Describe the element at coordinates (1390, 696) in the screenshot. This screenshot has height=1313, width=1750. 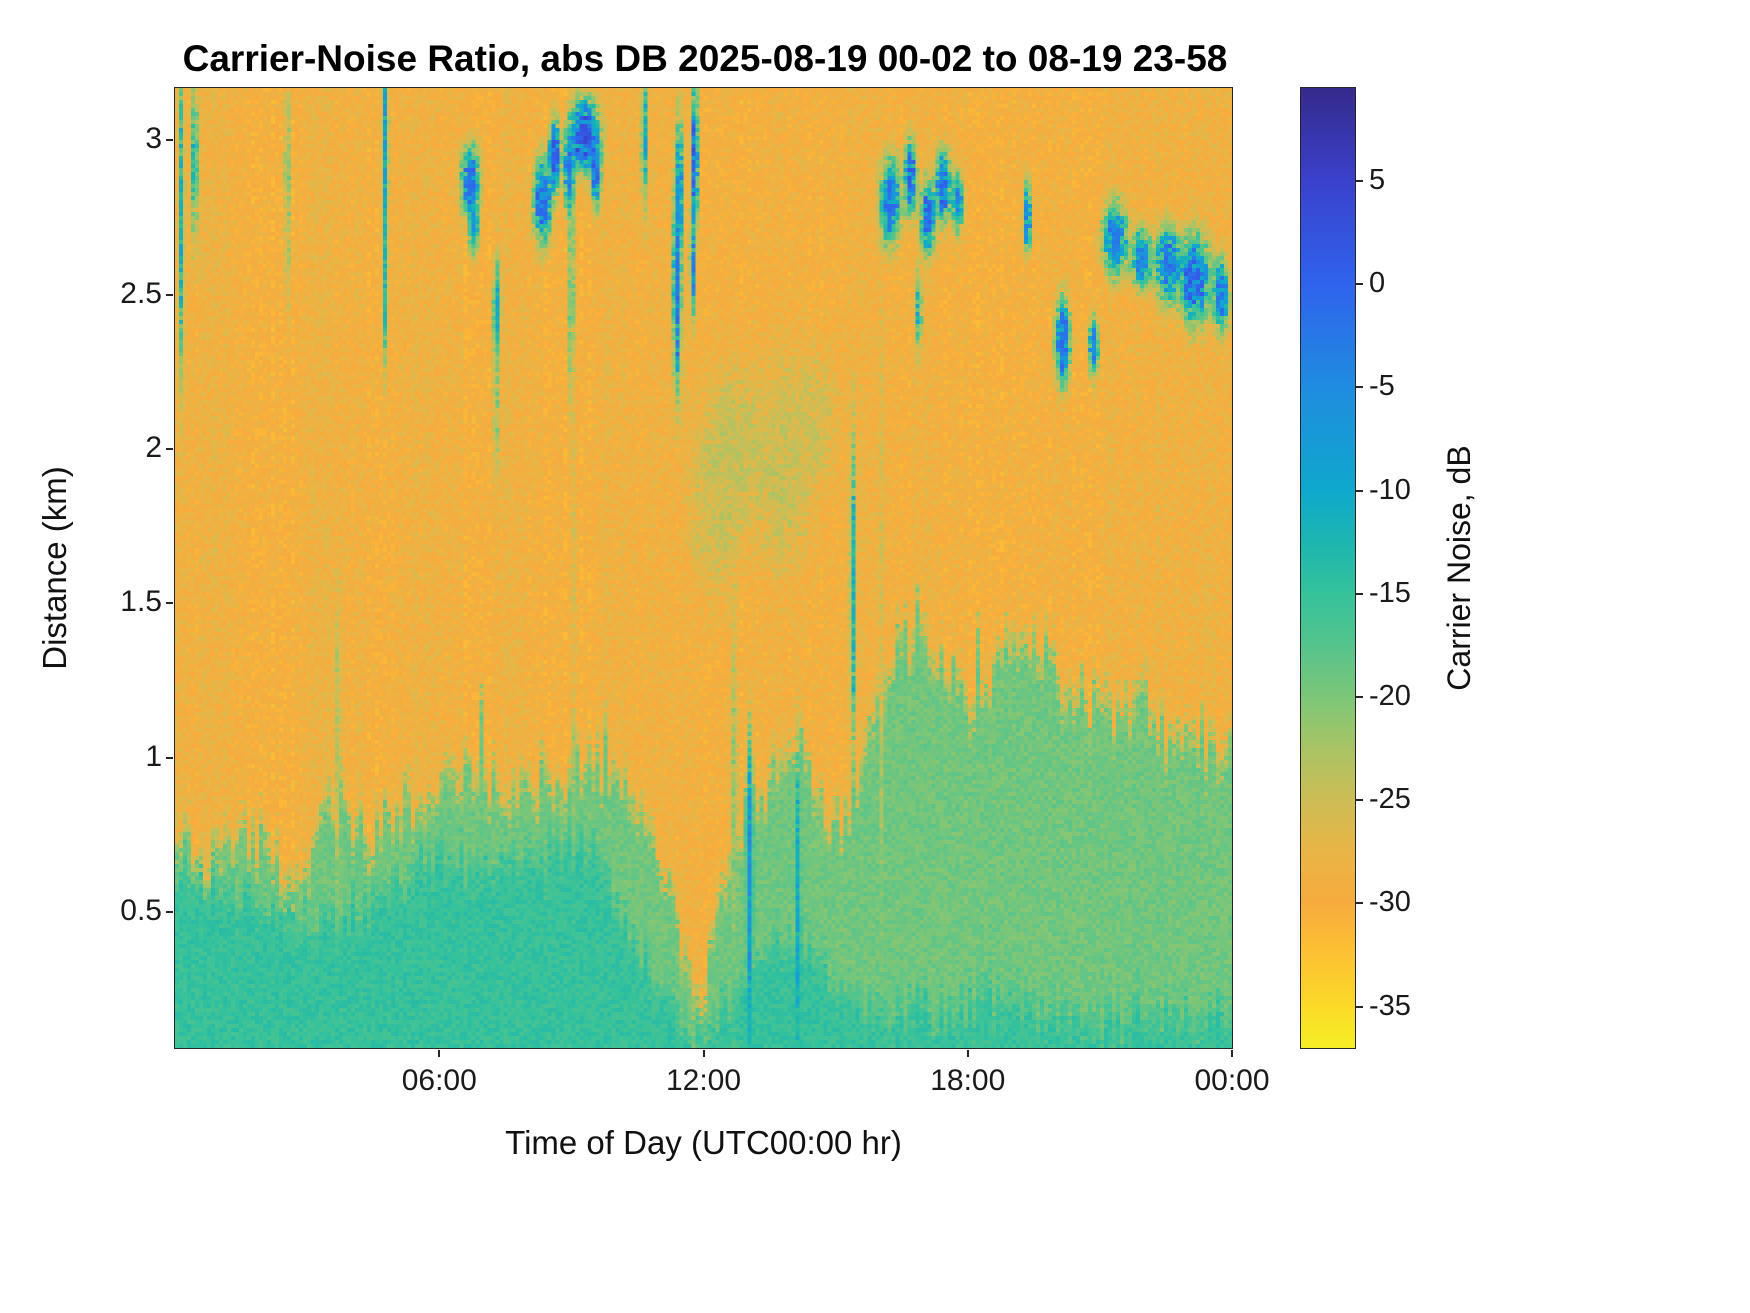
I see `colorbar-tick-label: -20` at that location.